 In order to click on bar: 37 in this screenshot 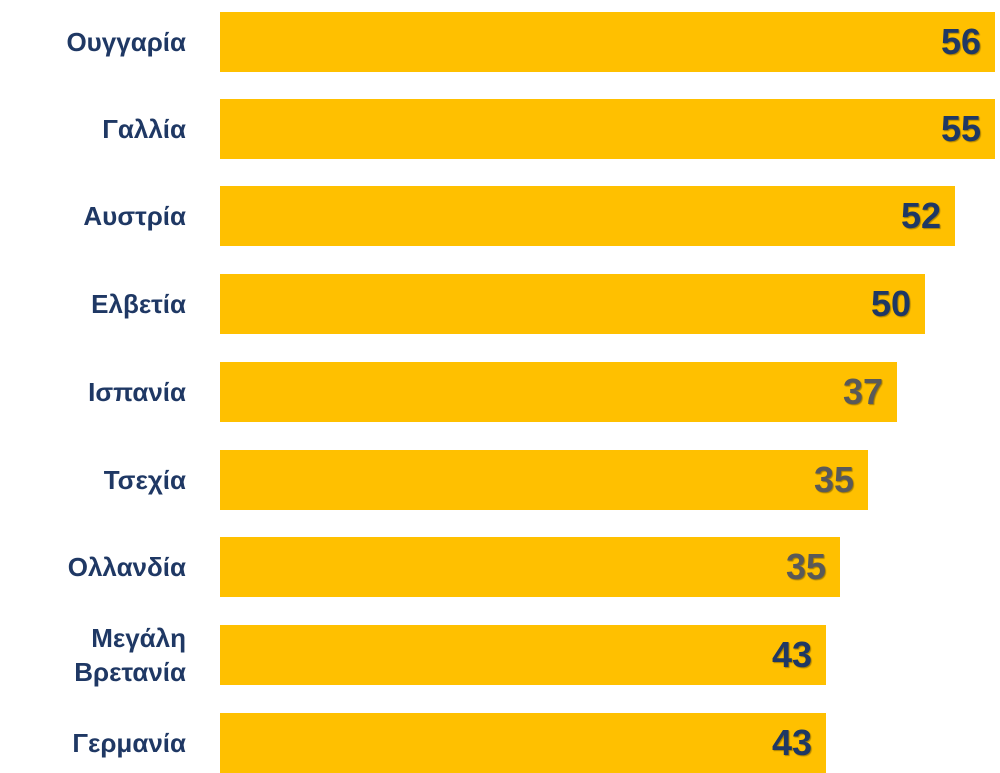, I will do `click(558, 392)`.